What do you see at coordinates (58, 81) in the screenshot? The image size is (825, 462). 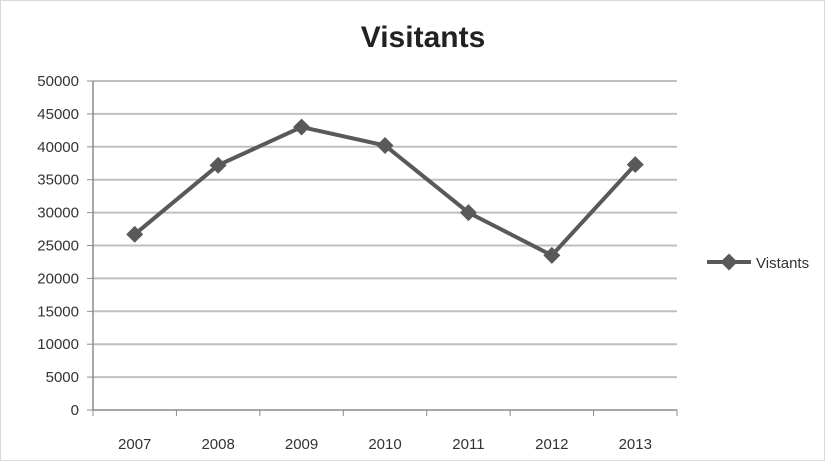 I see `y-tick-label: 50000` at bounding box center [58, 81].